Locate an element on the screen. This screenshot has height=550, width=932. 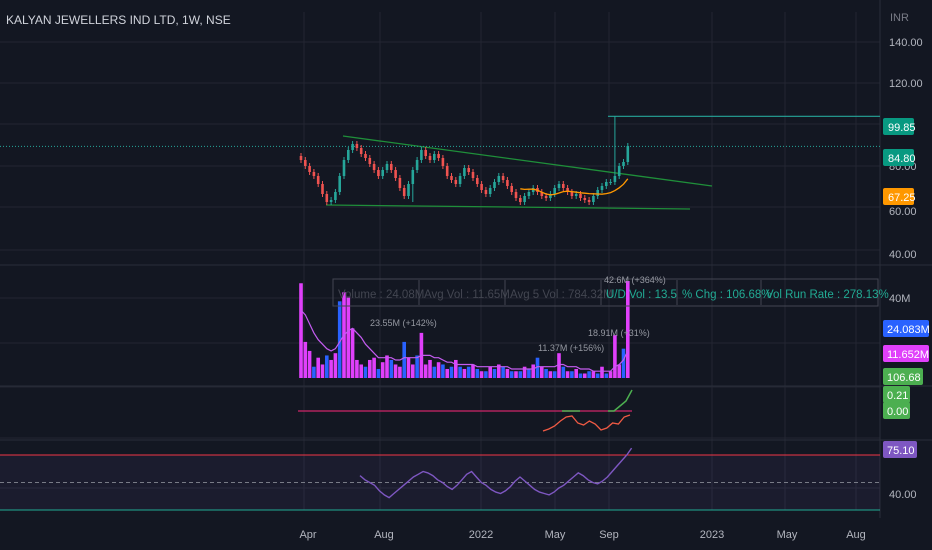
rsi-pane is located at coordinates (440, 479).